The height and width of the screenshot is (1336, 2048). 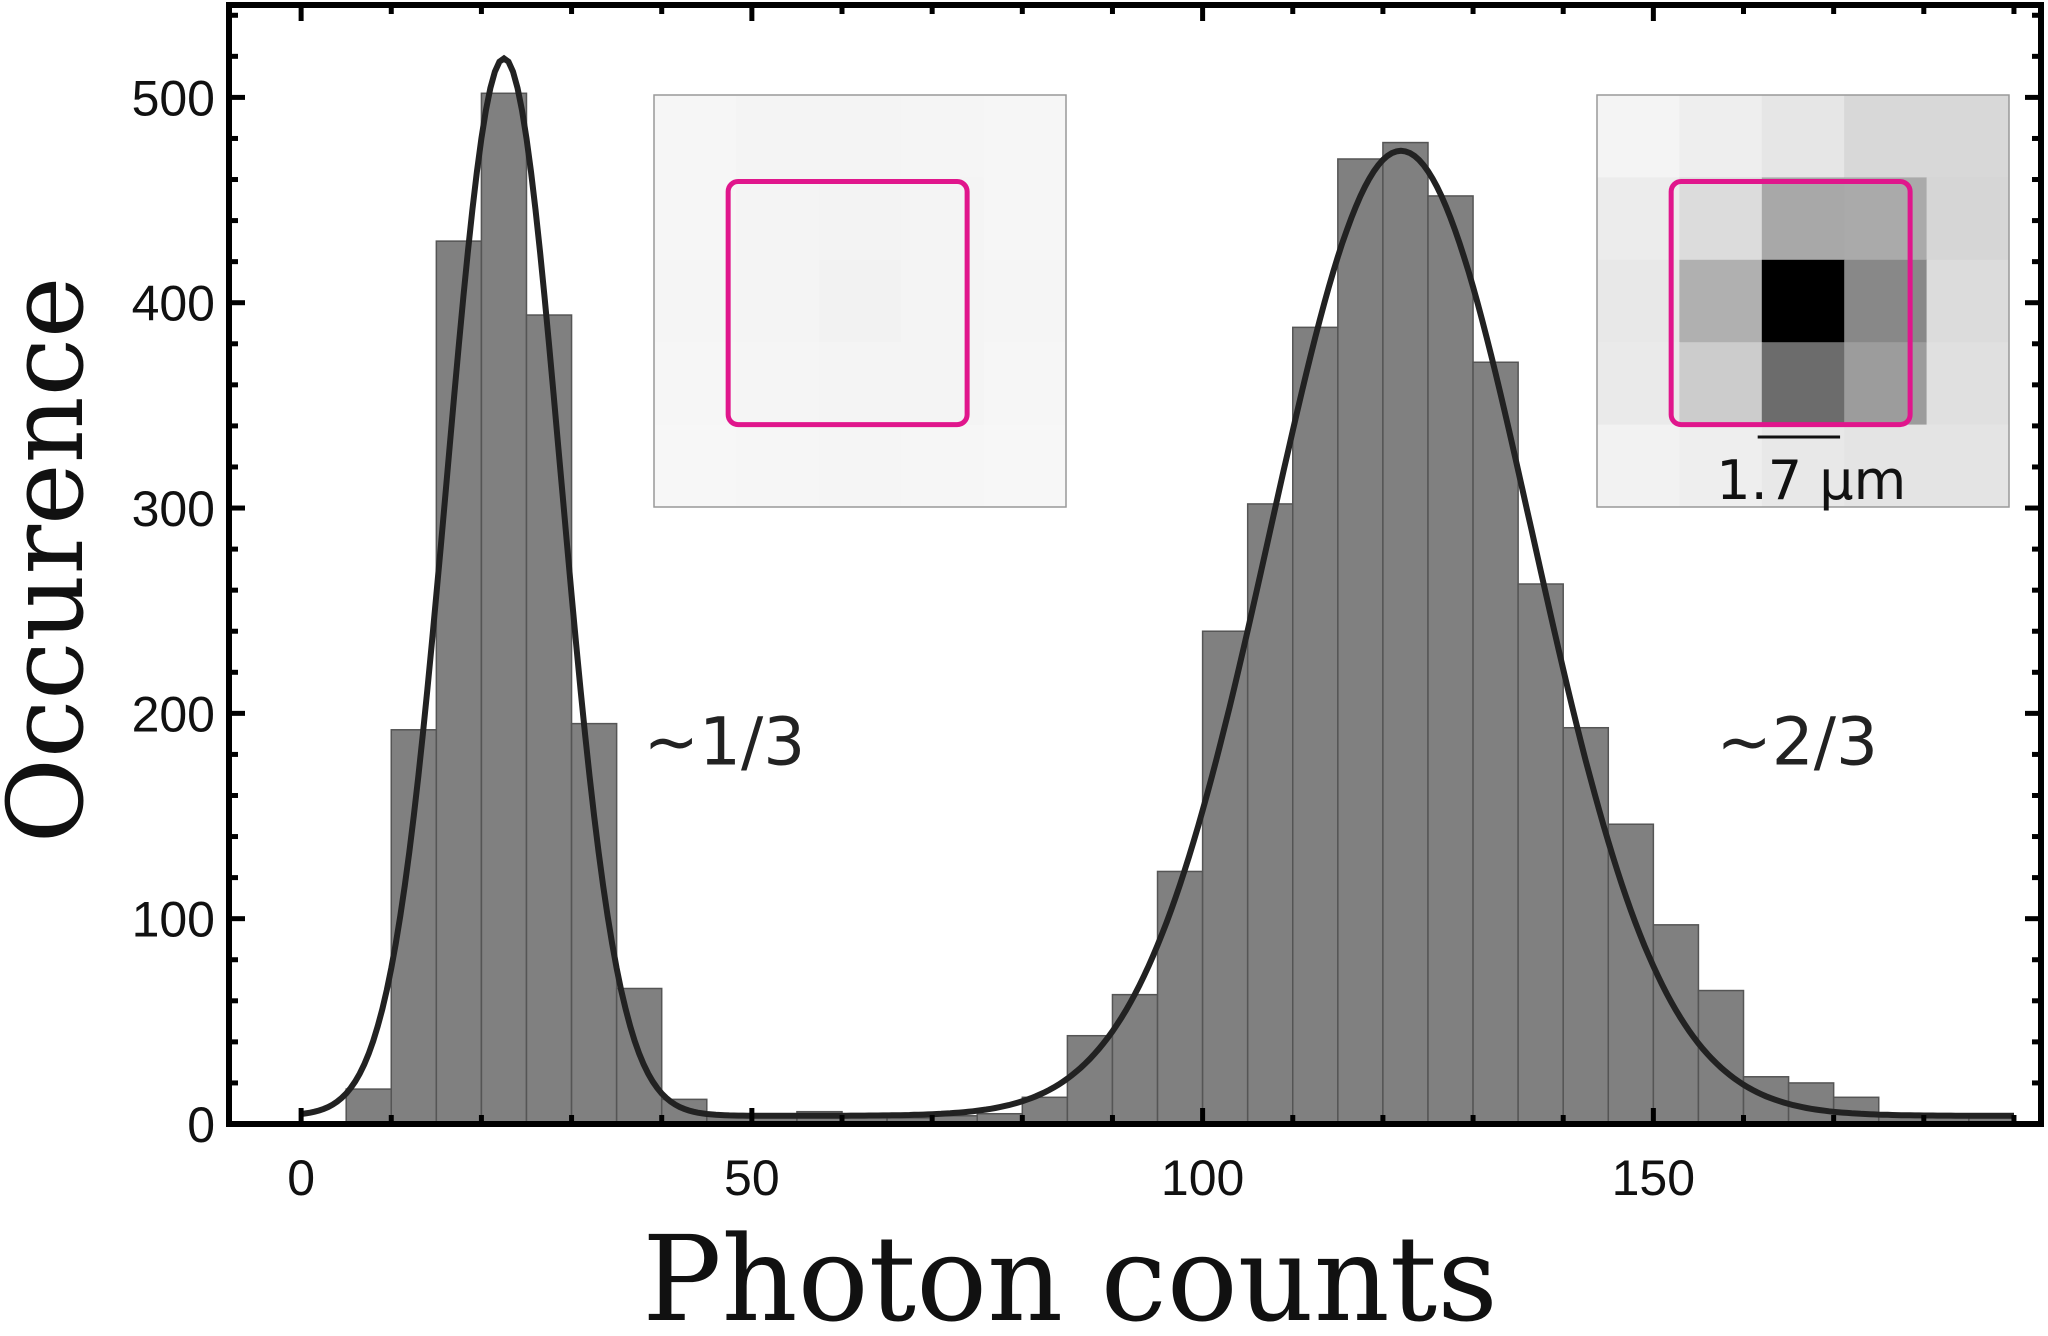 I want to click on x-tick-label: 100, so click(x=1202, y=1178).